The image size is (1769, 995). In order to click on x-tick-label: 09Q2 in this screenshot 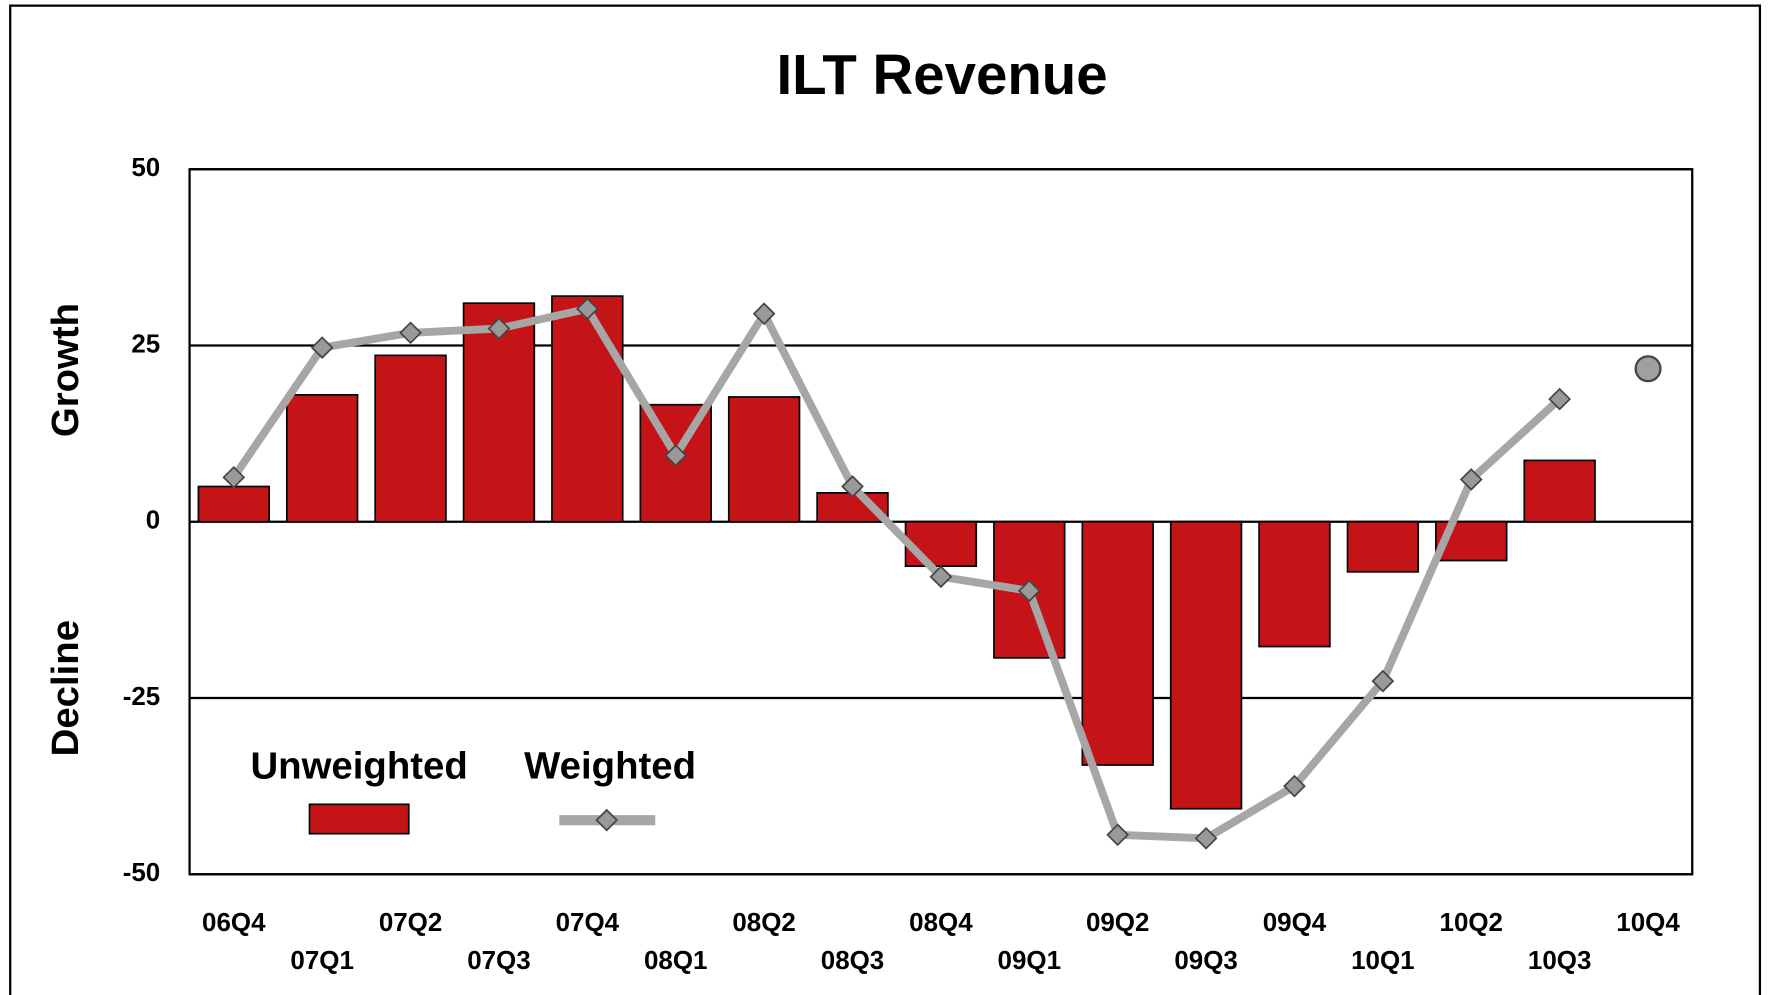, I will do `click(1117, 923)`.